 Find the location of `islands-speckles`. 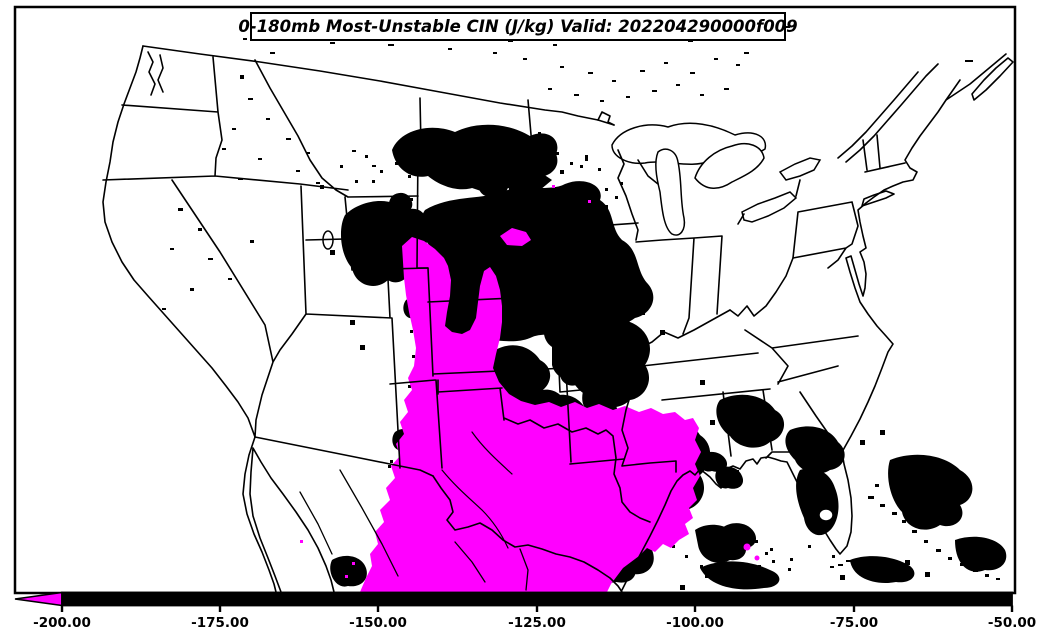

islands-speckles is located at coordinates (915, 532).